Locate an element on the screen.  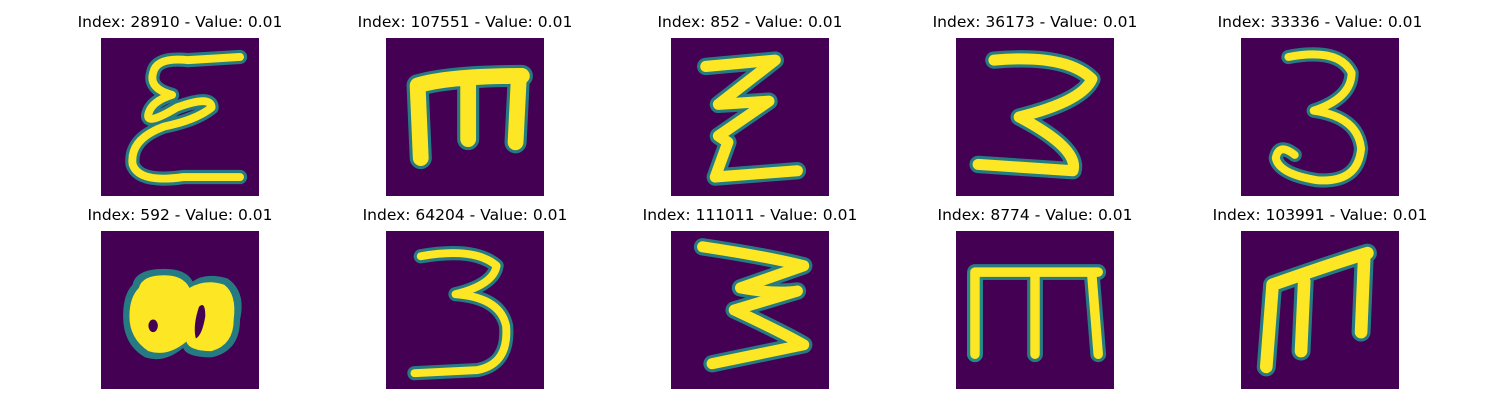
panel-title: Index: 36173 - Value: 0.01 is located at coordinates (1035, 22).